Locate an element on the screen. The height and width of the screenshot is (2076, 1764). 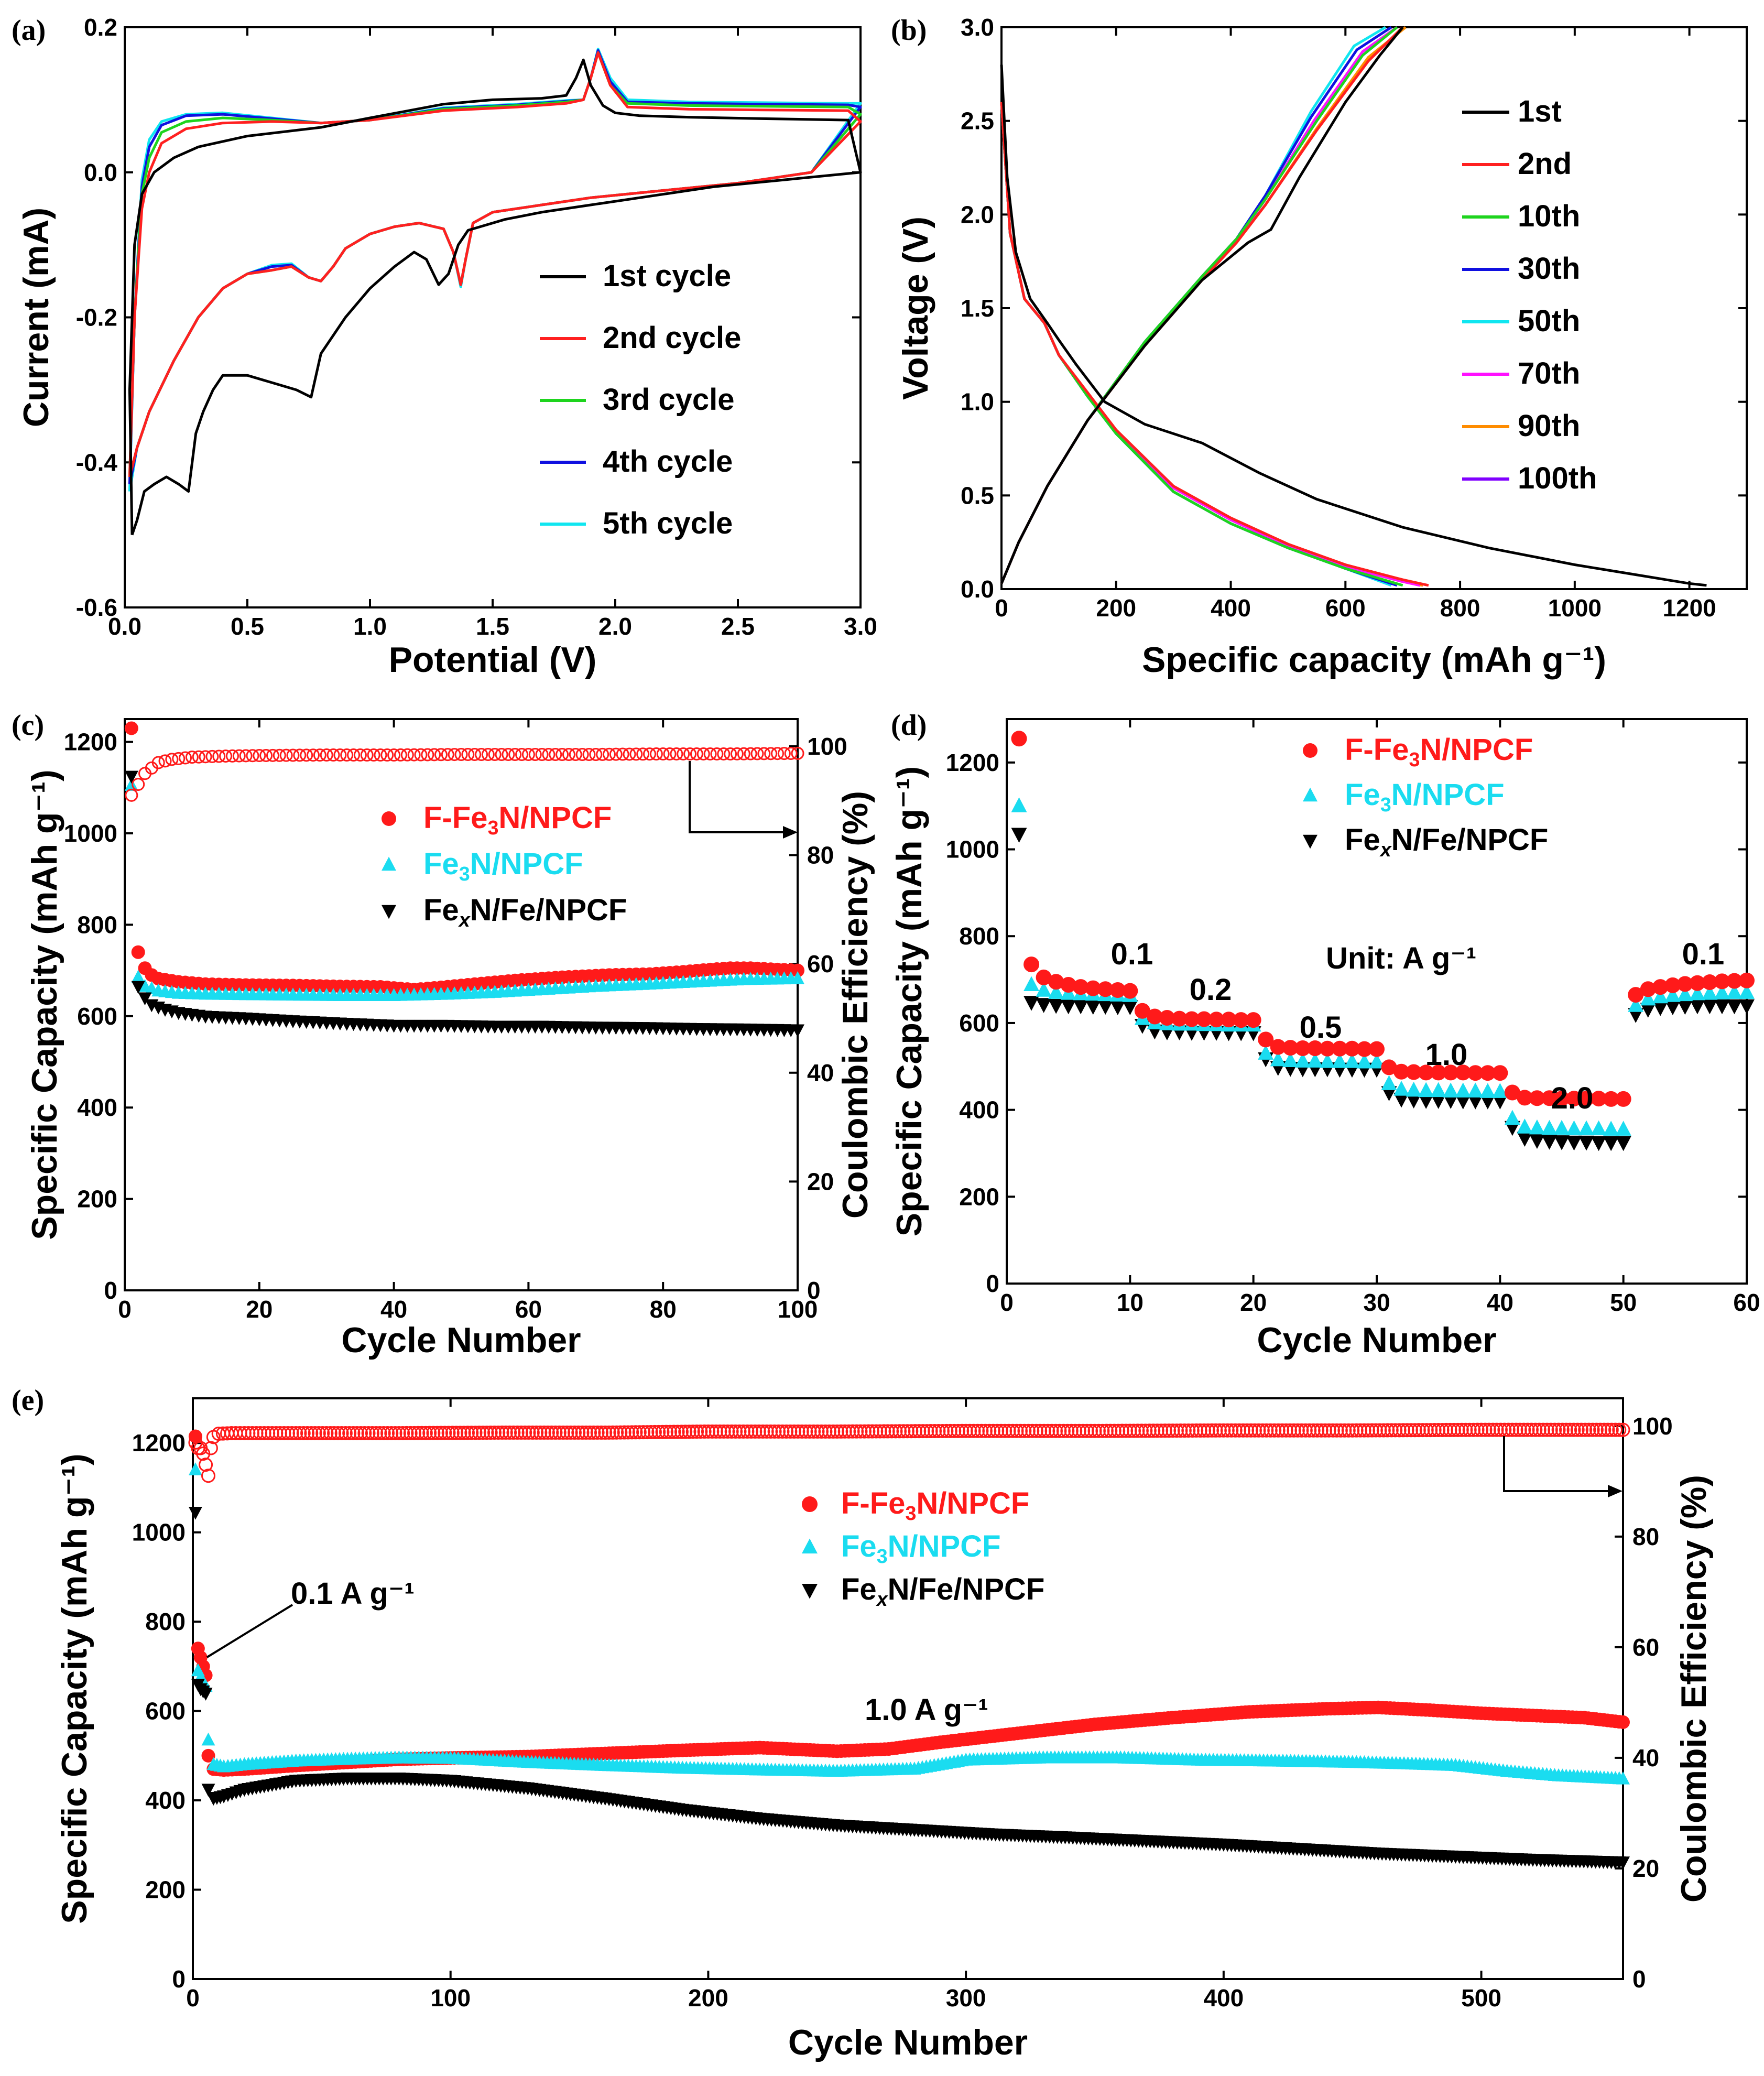
y-tick-label: 0.0 is located at coordinates (977, 589).